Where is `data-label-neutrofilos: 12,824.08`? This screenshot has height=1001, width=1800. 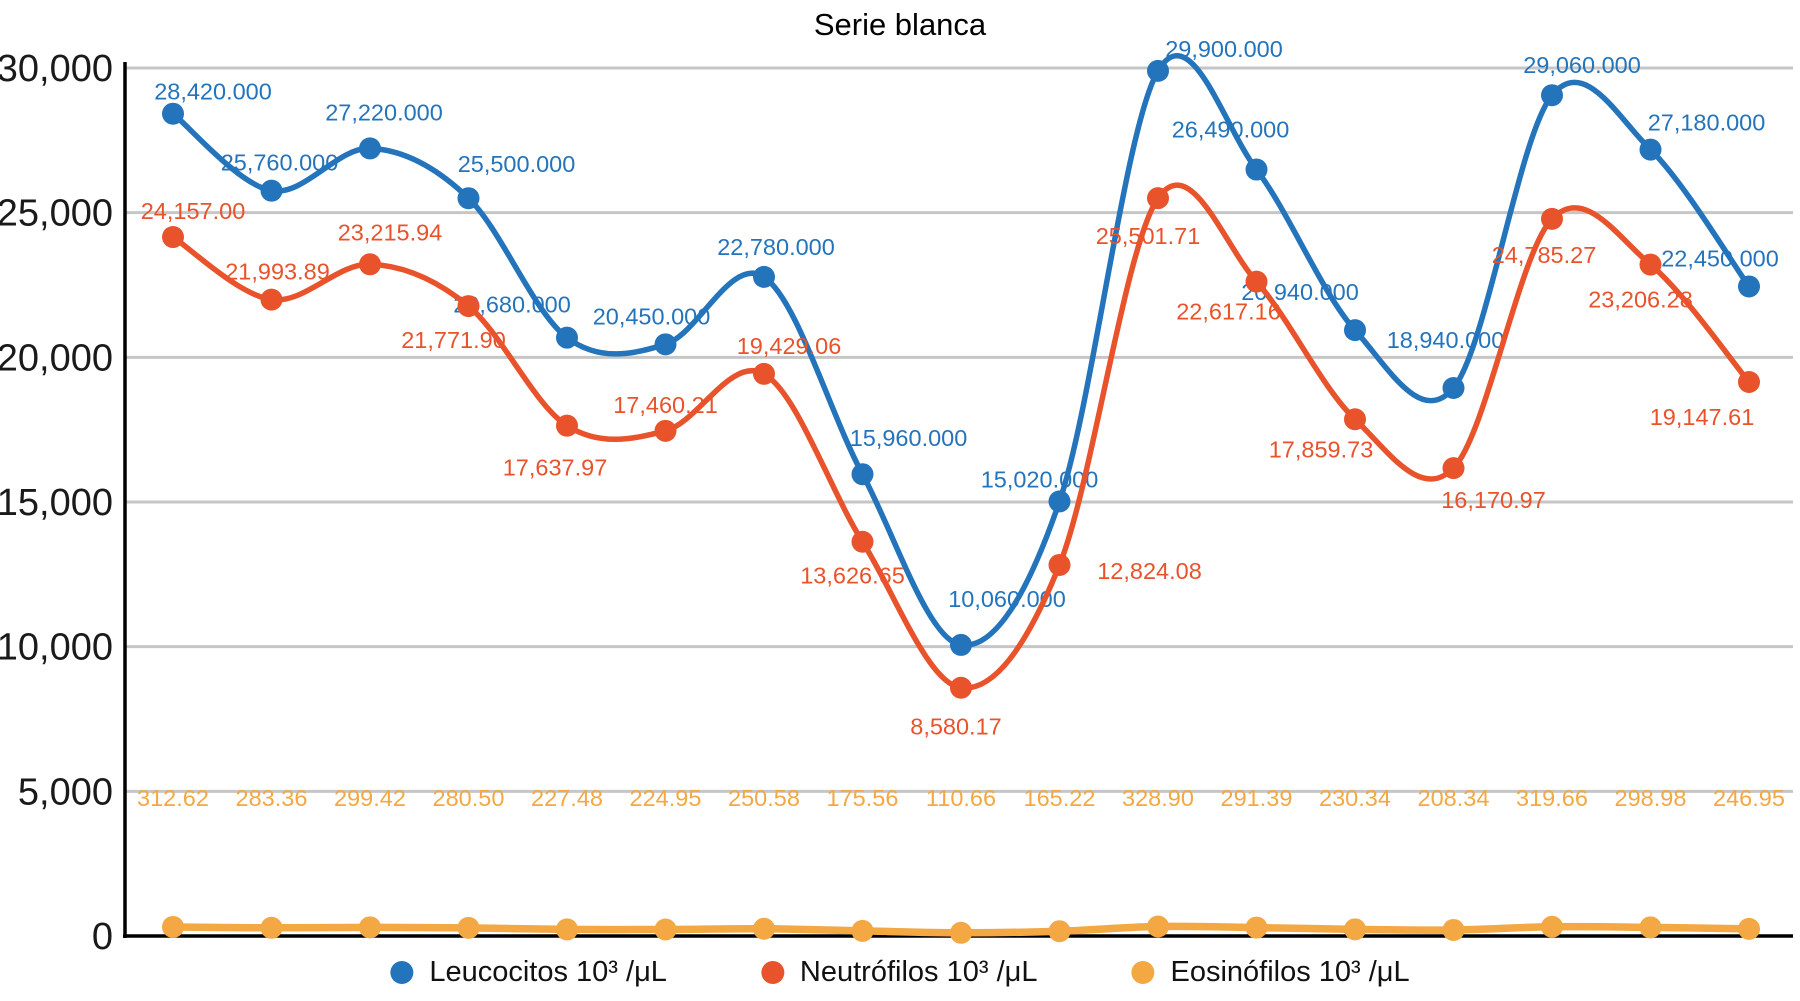 data-label-neutrofilos: 12,824.08 is located at coordinates (1149, 571).